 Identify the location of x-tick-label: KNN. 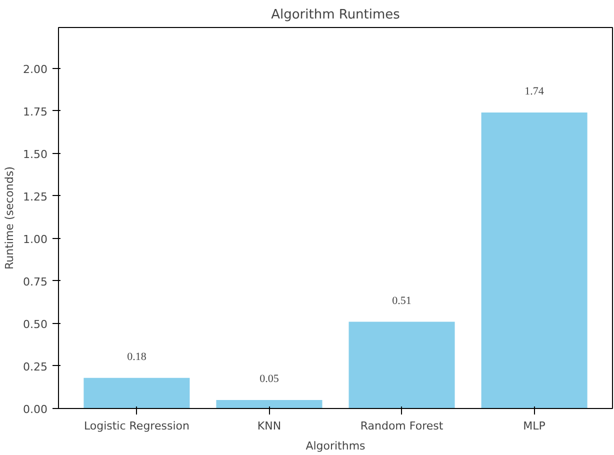
(269, 426).